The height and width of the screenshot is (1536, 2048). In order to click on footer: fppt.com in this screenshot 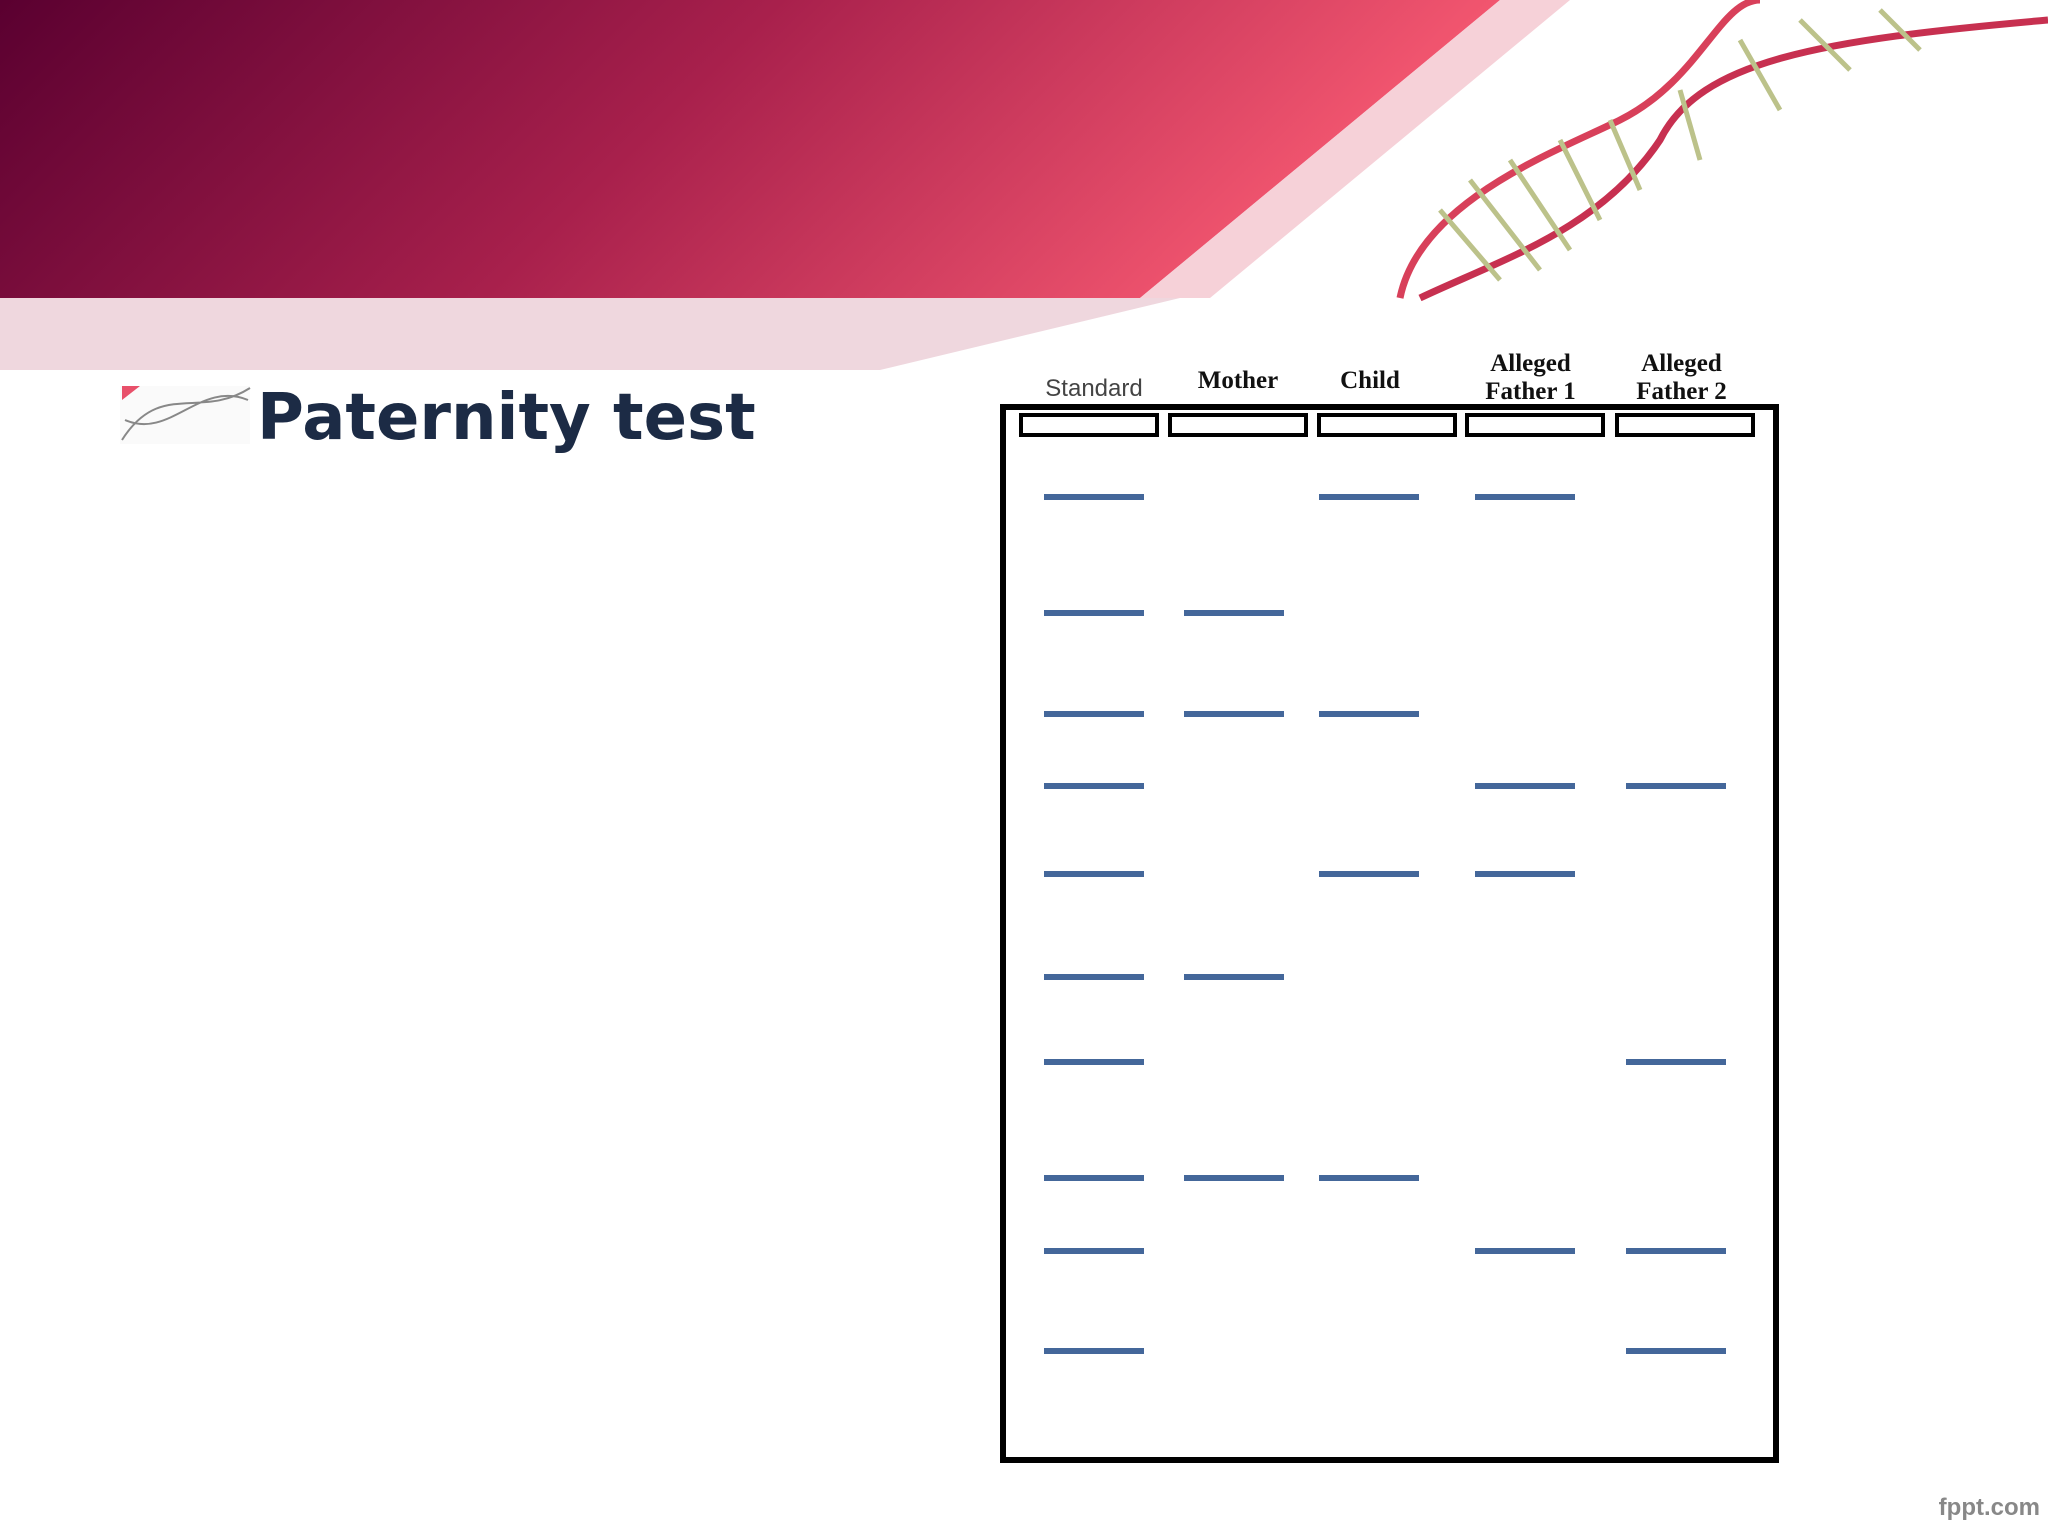, I will do `click(1989, 1507)`.